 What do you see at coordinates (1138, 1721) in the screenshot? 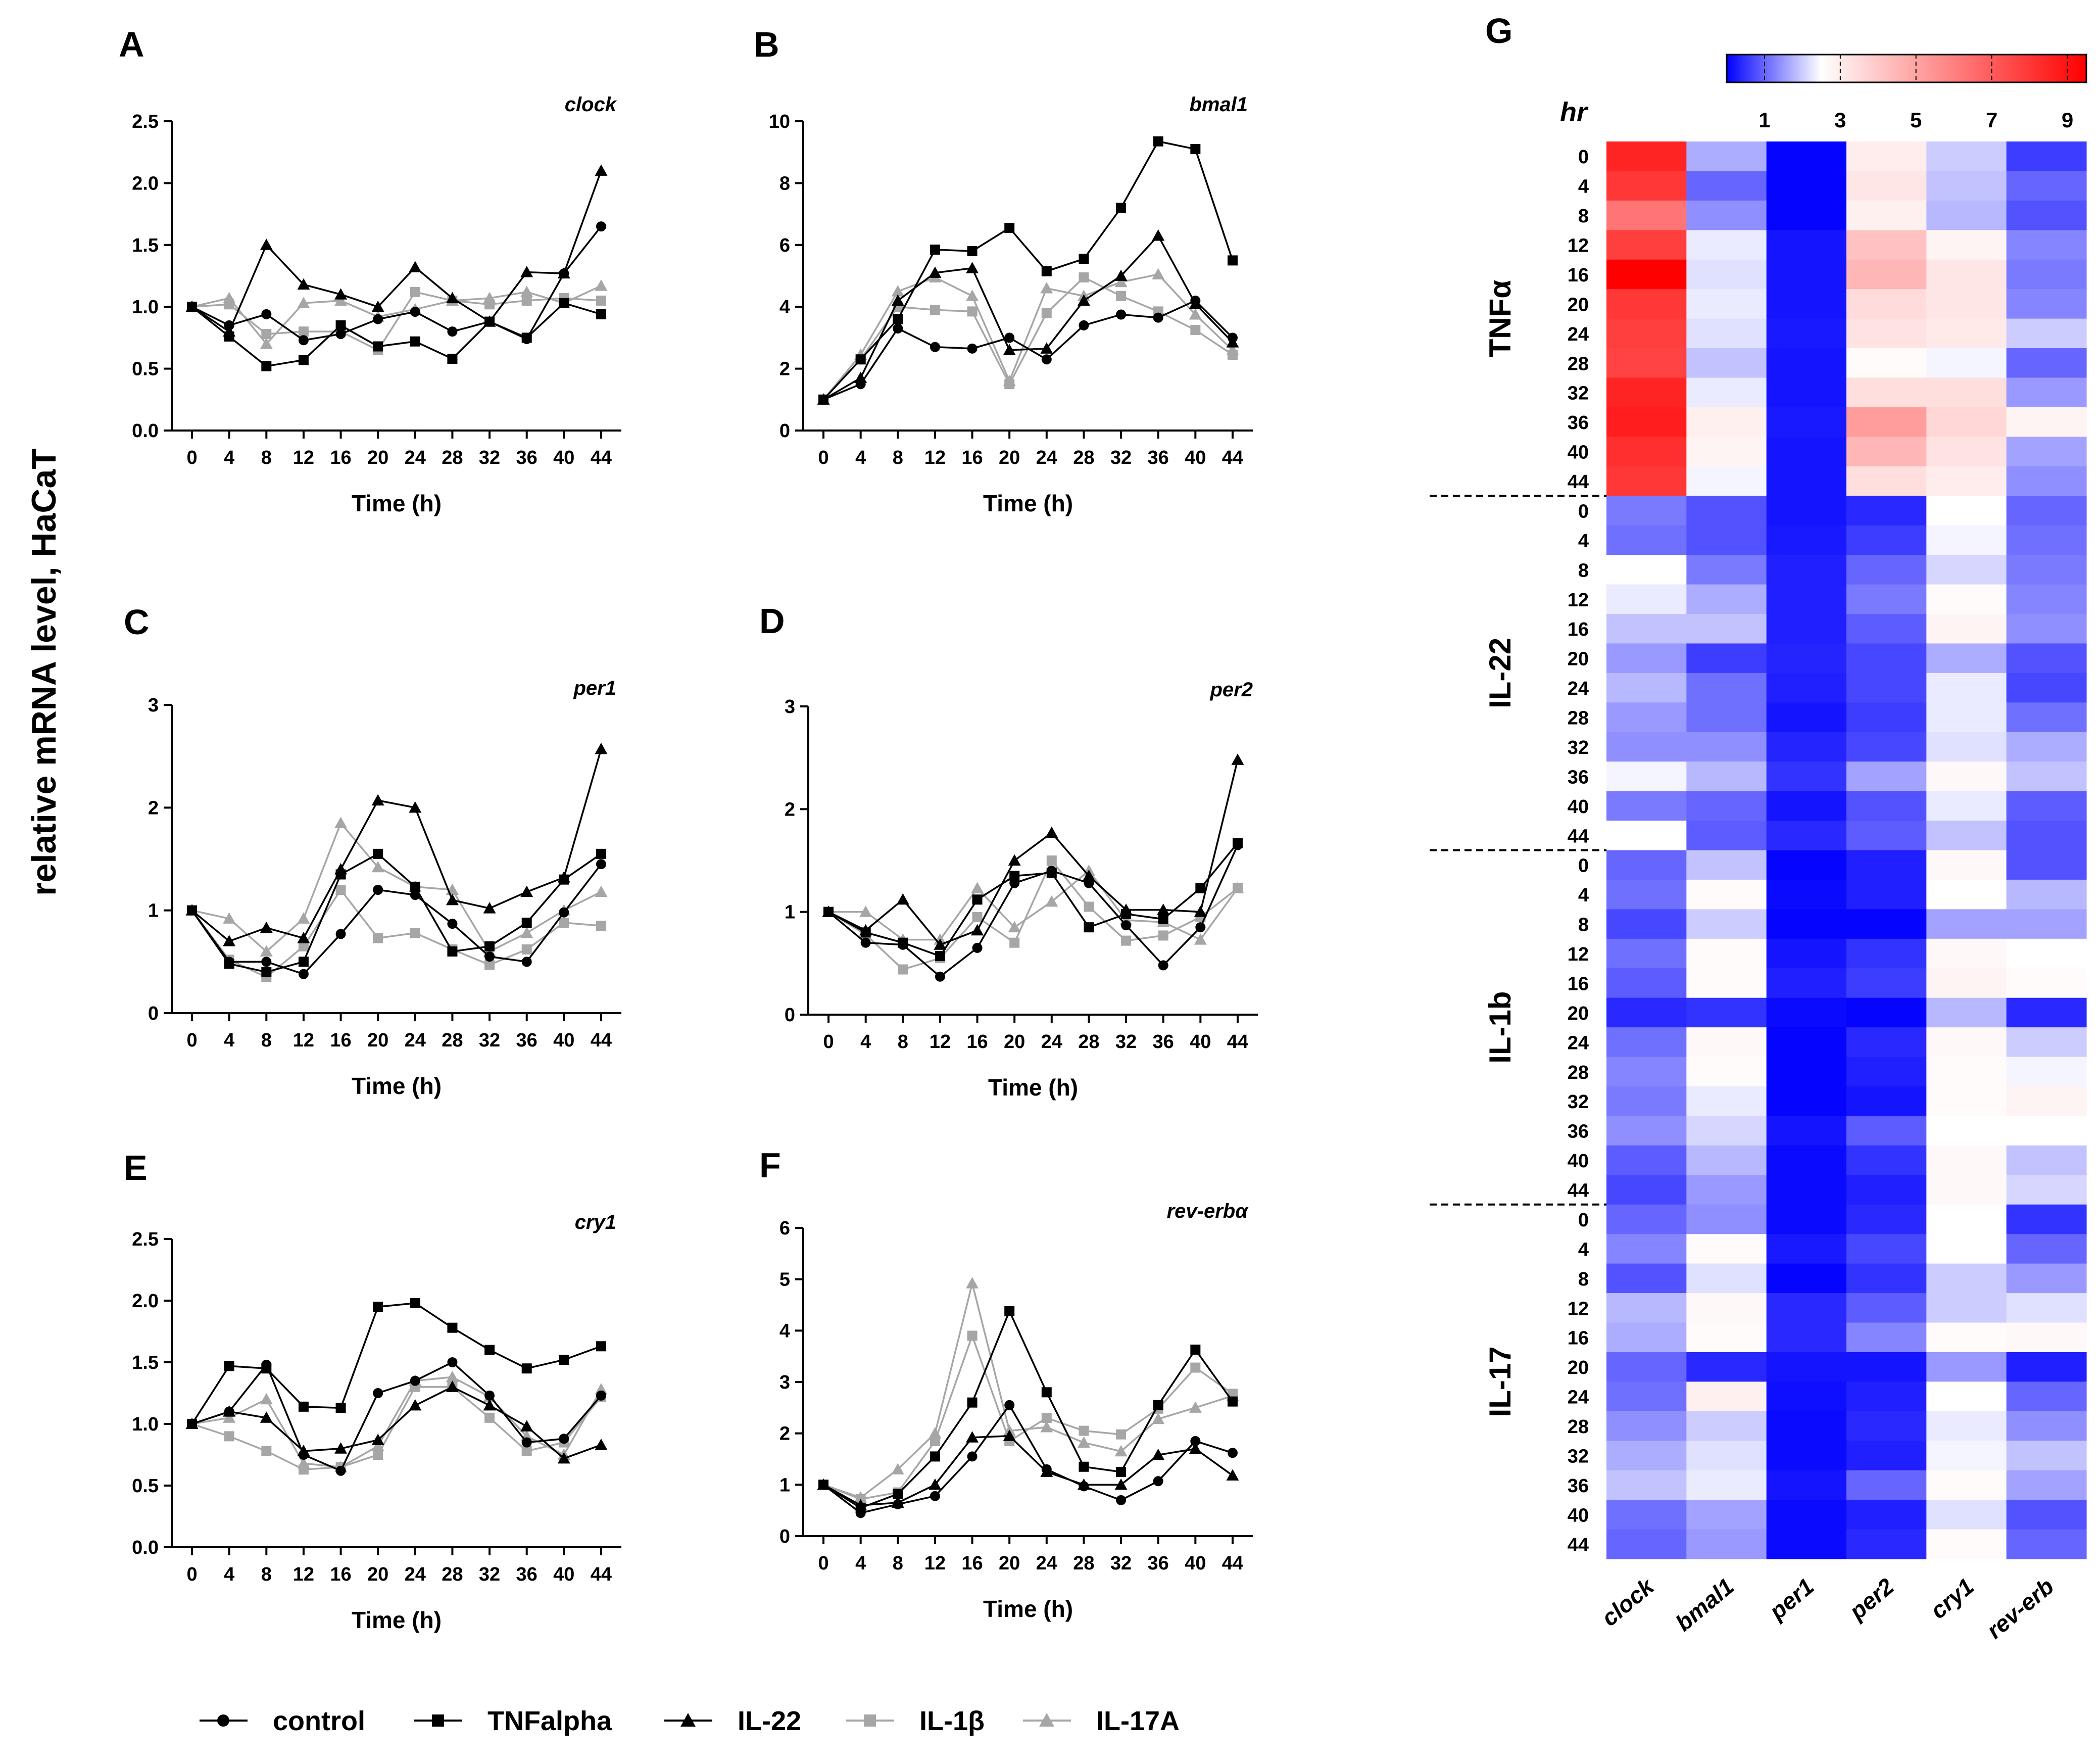
I see `legend-label: IL-17A` at bounding box center [1138, 1721].